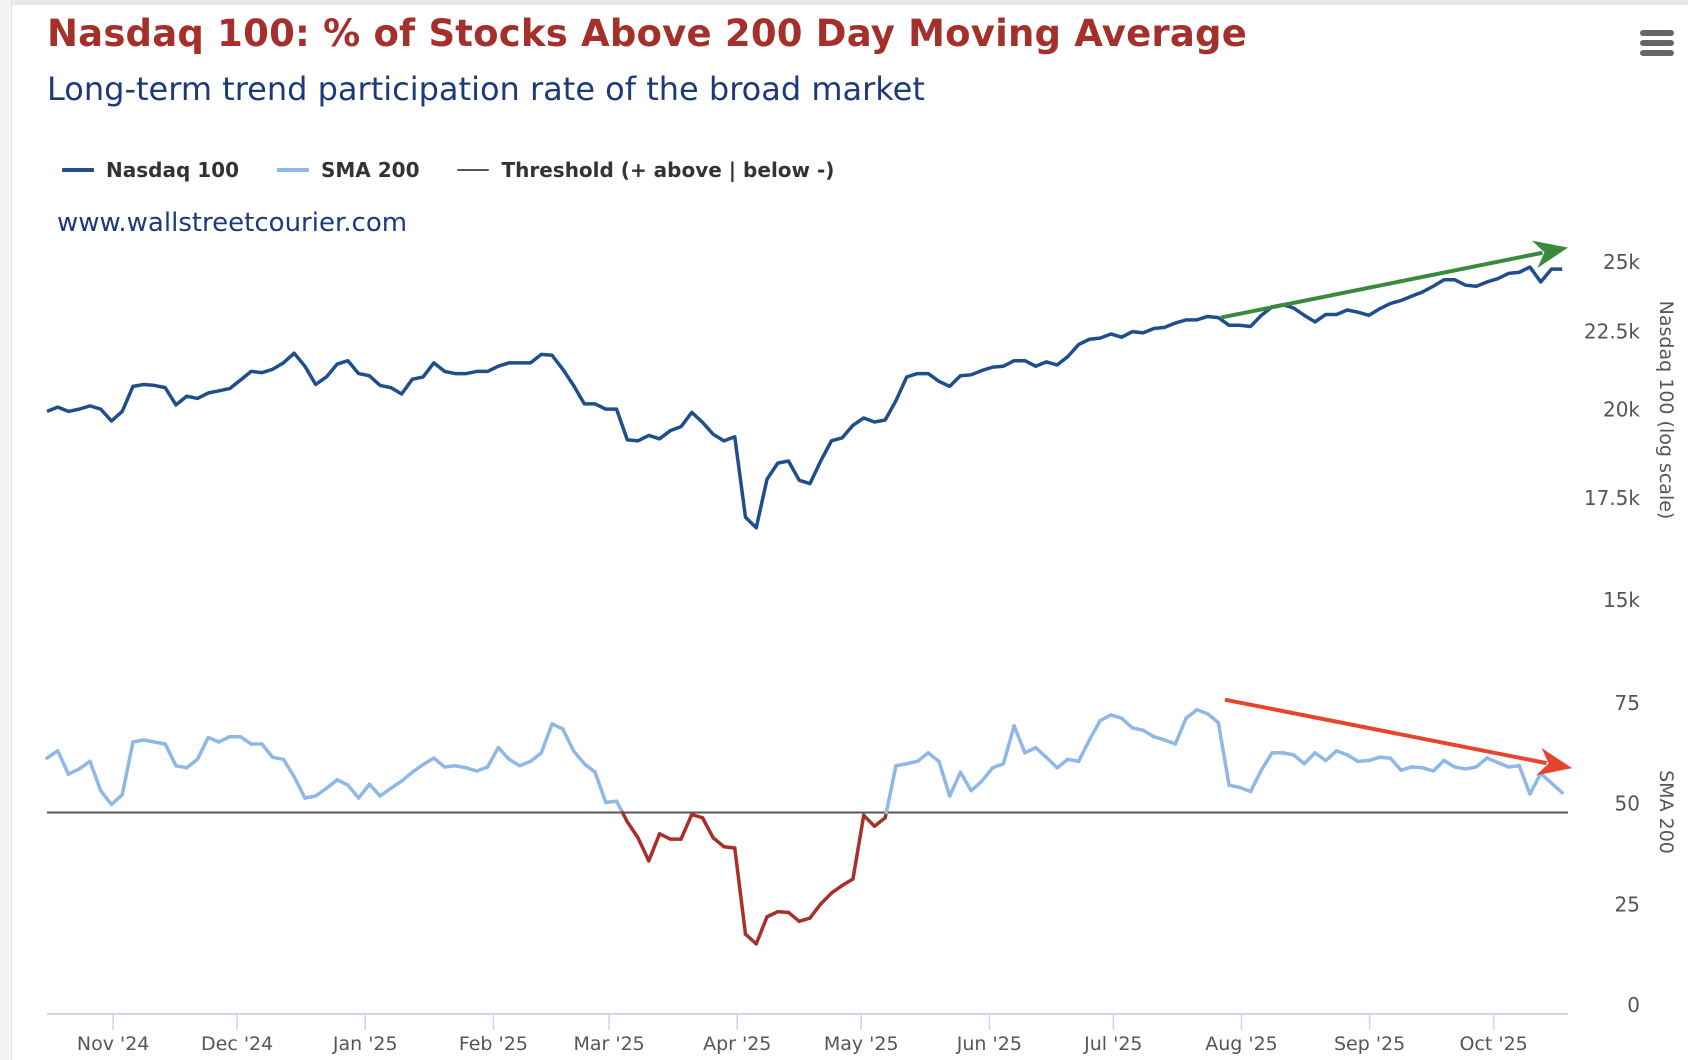 The width and height of the screenshot is (1688, 1060). I want to click on y-tick-label-sma: 0, so click(1633, 1005).